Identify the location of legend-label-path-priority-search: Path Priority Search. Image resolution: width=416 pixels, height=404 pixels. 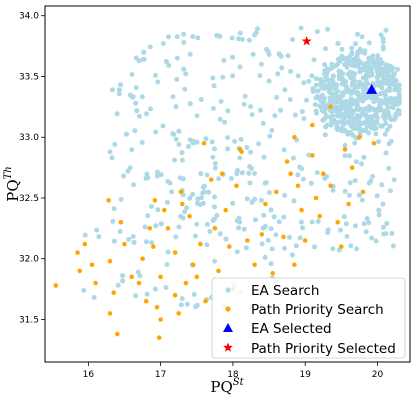
(317, 310).